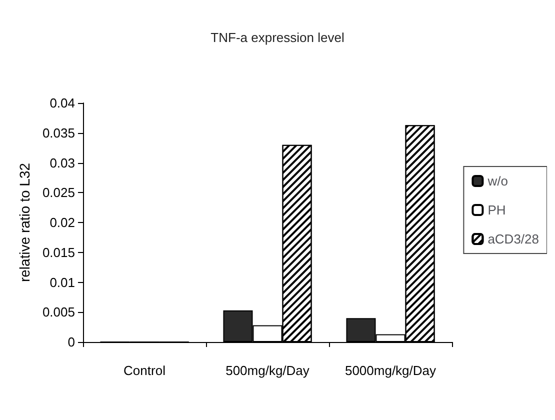 Image resolution: width=555 pixels, height=420 pixels. Describe the element at coordinates (497, 181) in the screenshot. I see `legend-label: w/o` at that location.